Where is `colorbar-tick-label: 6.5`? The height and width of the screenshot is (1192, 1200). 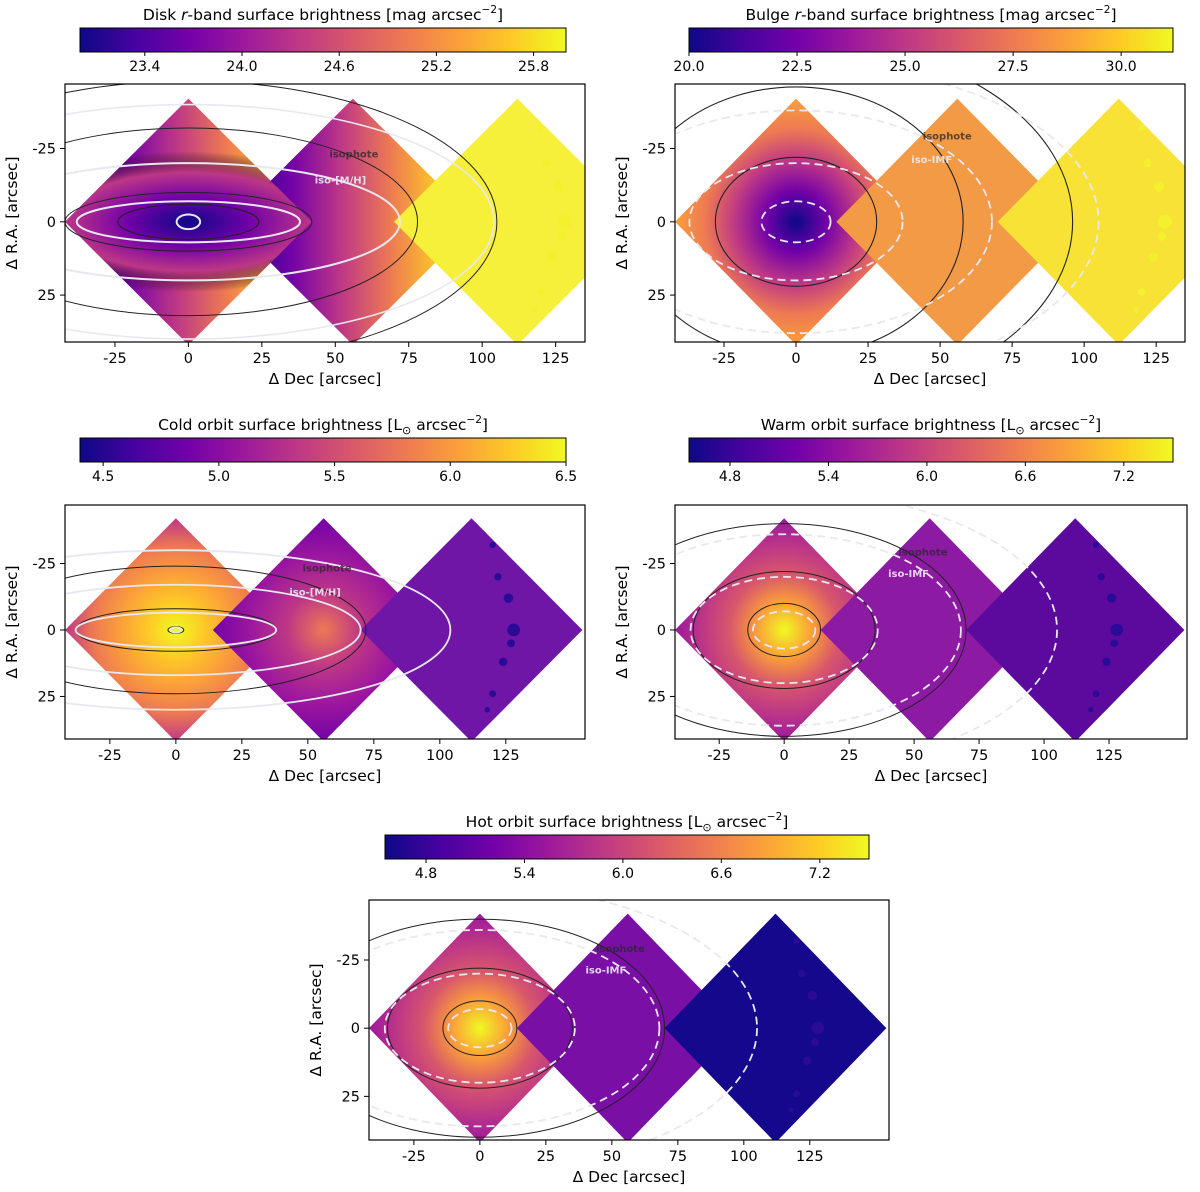
colorbar-tick-label: 6.5 is located at coordinates (566, 477).